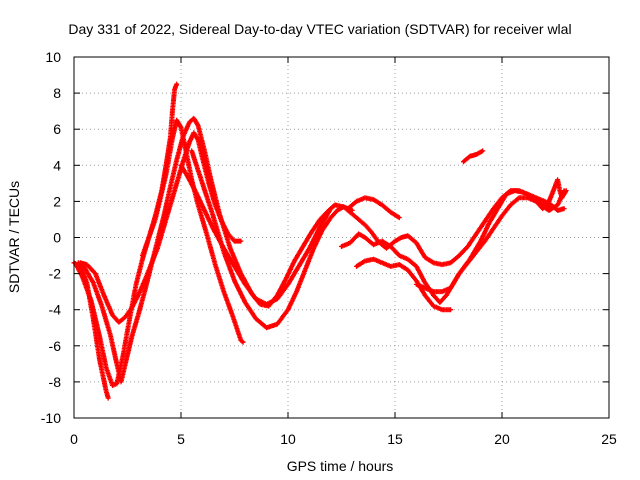 The image size is (640, 480). Describe the element at coordinates (181, 439) in the screenshot. I see `x-tick-label: 5` at that location.